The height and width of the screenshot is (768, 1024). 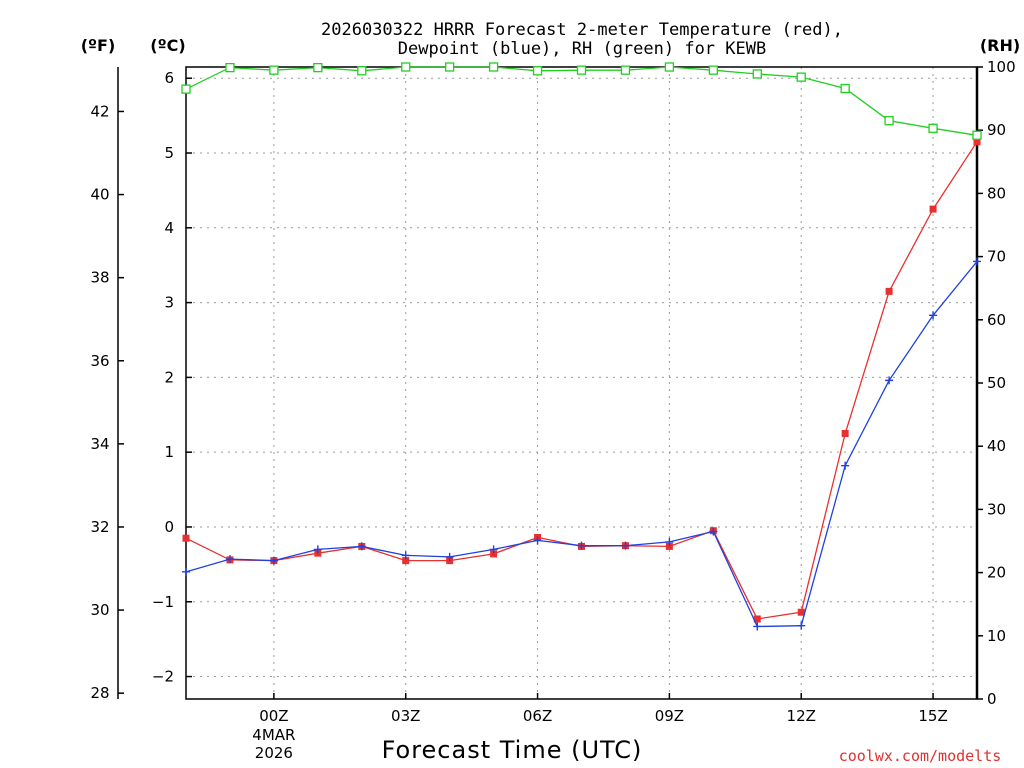 What do you see at coordinates (163, 602) in the screenshot?
I see `celsius-tick-label: −1` at bounding box center [163, 602].